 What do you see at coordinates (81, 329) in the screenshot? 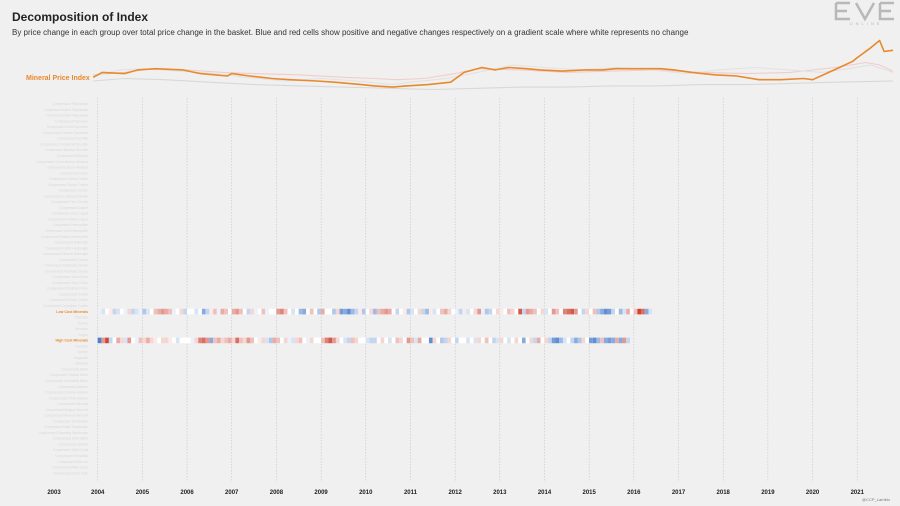
I see `row-label: Mexallon` at bounding box center [81, 329].